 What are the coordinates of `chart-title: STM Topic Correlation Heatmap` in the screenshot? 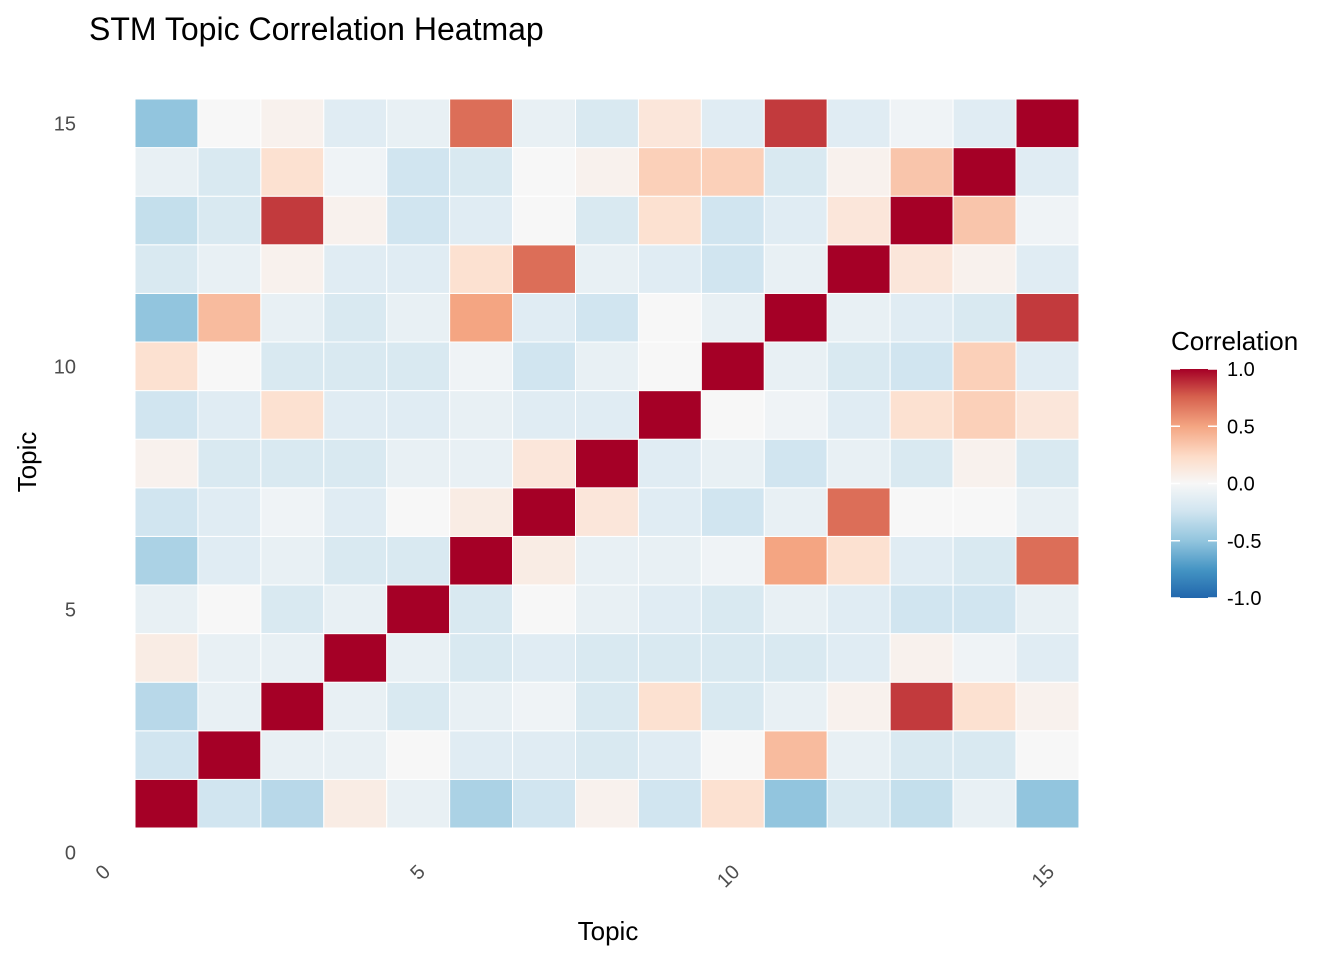 It's located at (316, 29).